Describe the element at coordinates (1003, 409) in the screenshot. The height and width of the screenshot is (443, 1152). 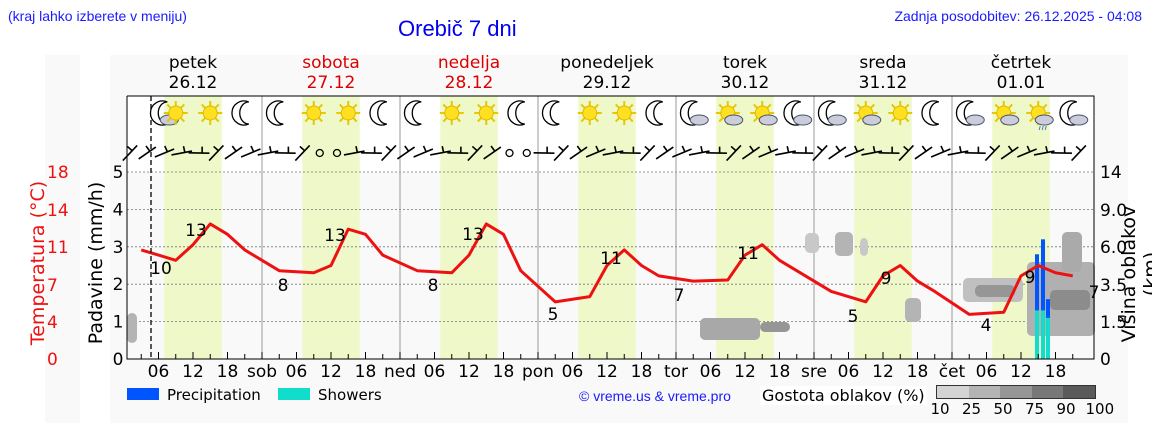
I see `cloud-scale-label: 50` at that location.